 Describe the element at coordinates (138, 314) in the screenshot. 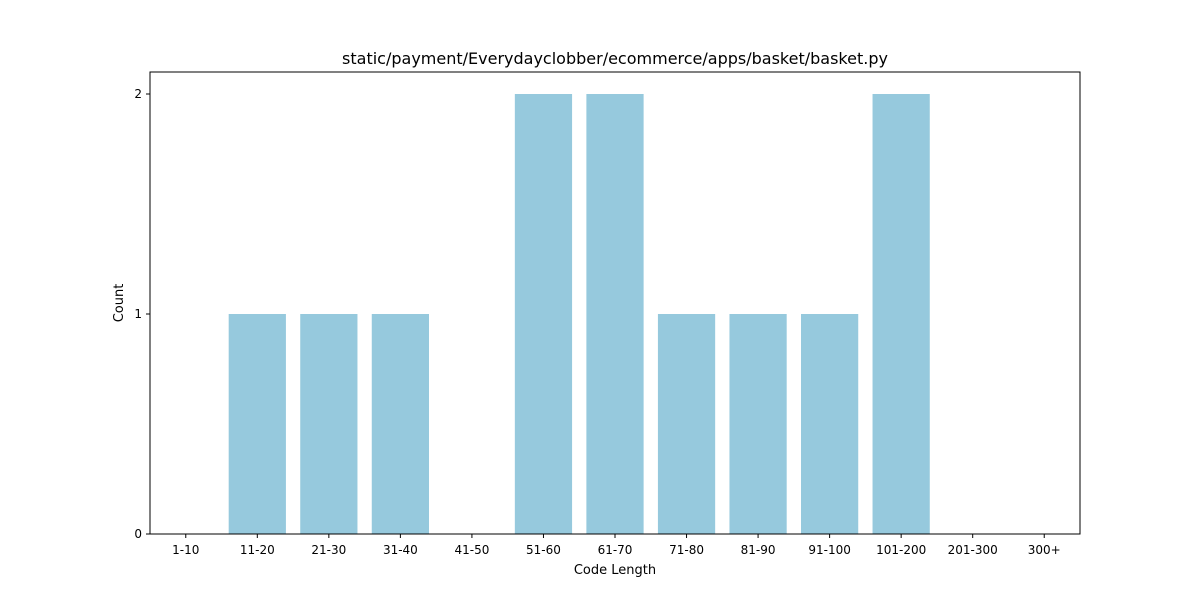

I see `y-tick-label: 1` at that location.